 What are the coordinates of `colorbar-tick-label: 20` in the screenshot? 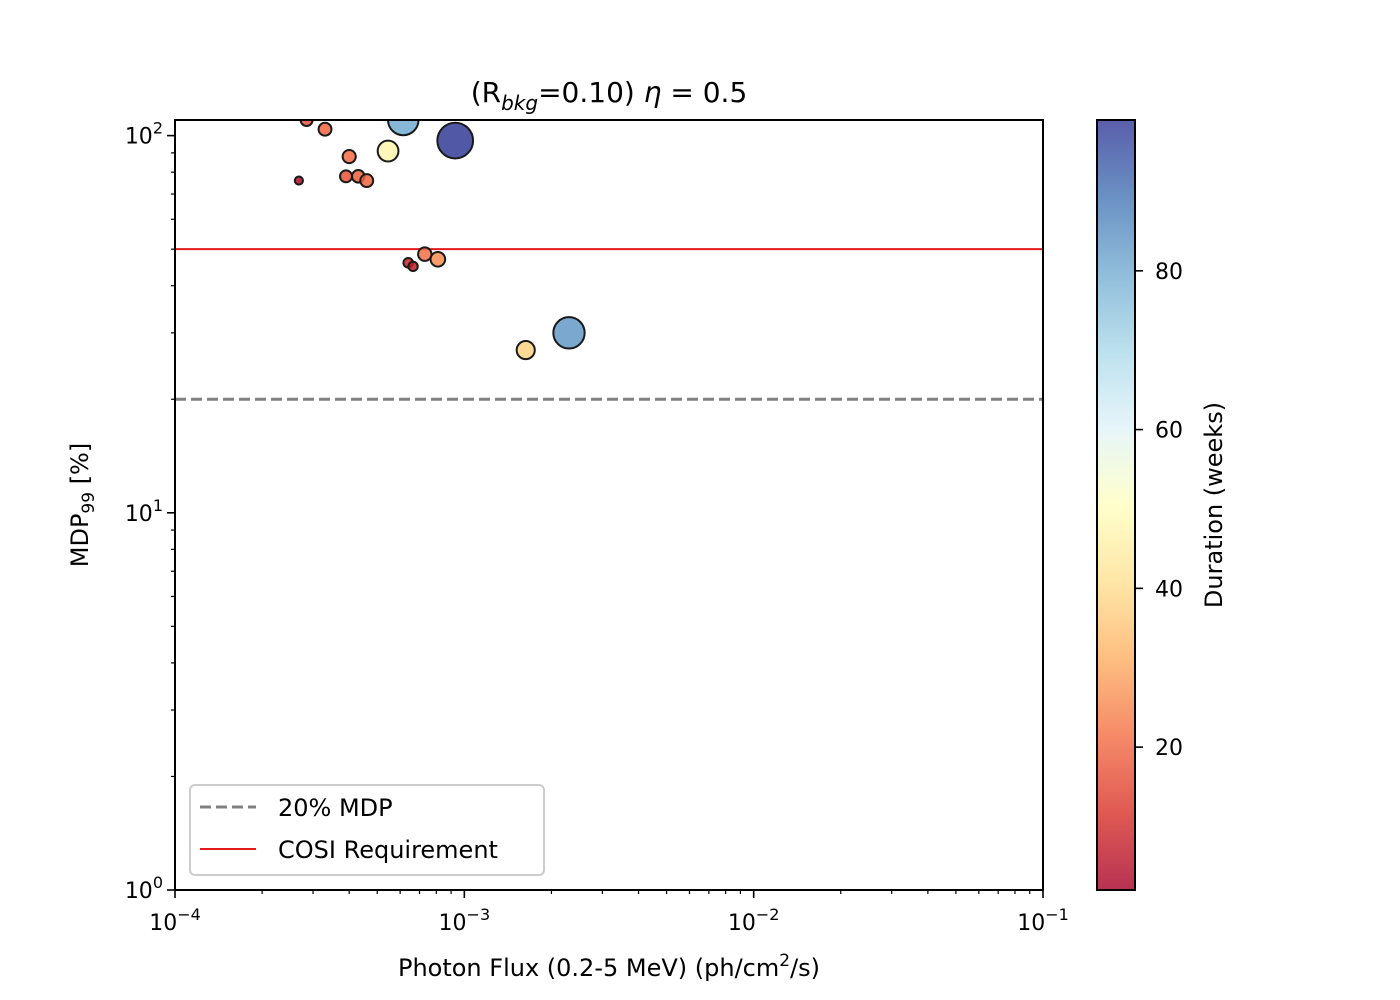 It's located at (1169, 748).